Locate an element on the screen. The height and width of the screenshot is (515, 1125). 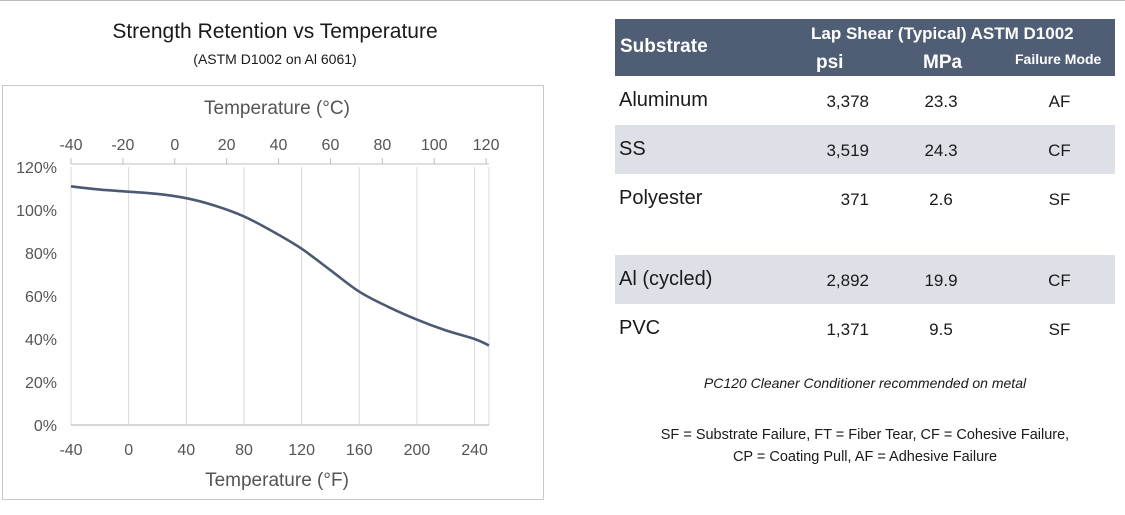
cell-mpa: 24.3 is located at coordinates (941, 150).